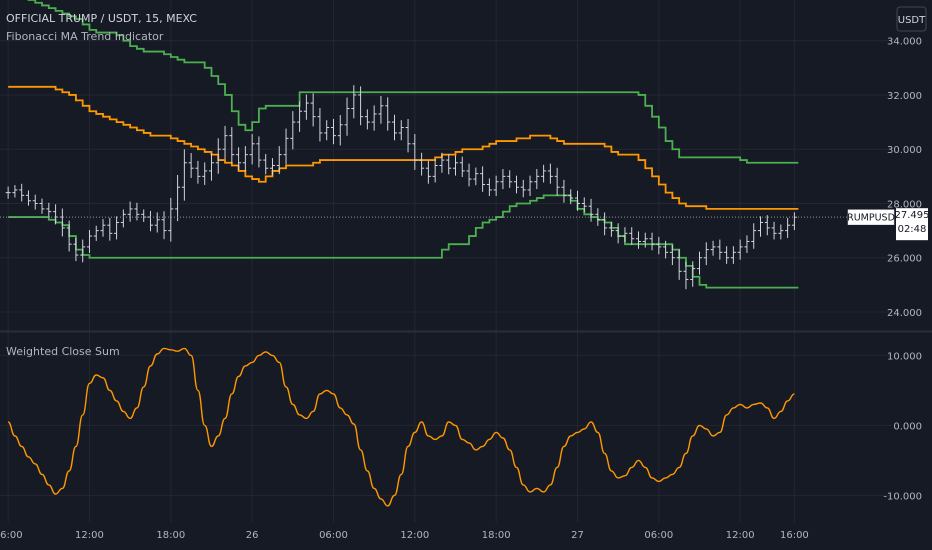 Image resolution: width=932 pixels, height=550 pixels. Describe the element at coordinates (911, 19) in the screenshot. I see `currency-button: USDT` at that location.